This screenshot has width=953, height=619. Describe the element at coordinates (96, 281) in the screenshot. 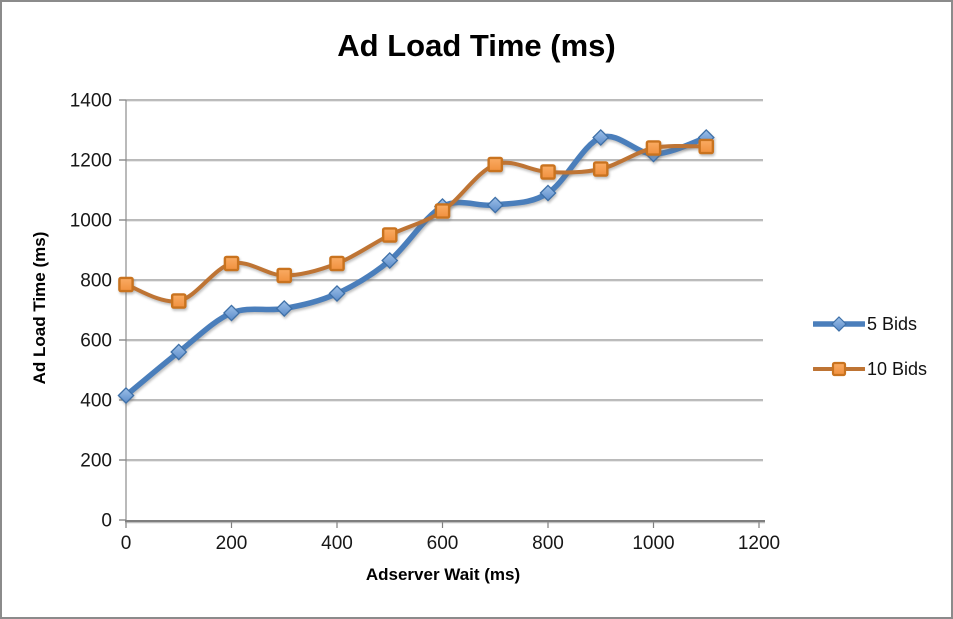

I see `y-tick-label: 800` at that location.